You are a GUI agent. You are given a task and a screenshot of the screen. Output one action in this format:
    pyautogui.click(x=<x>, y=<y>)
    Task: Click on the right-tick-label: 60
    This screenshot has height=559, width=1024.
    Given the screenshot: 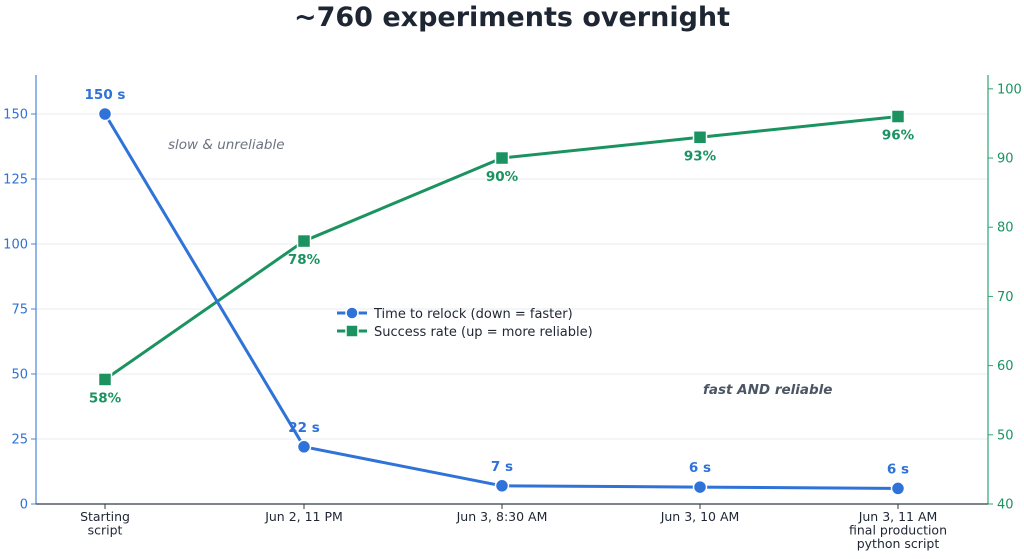 What is the action you would take?
    pyautogui.click(x=1005, y=366)
    